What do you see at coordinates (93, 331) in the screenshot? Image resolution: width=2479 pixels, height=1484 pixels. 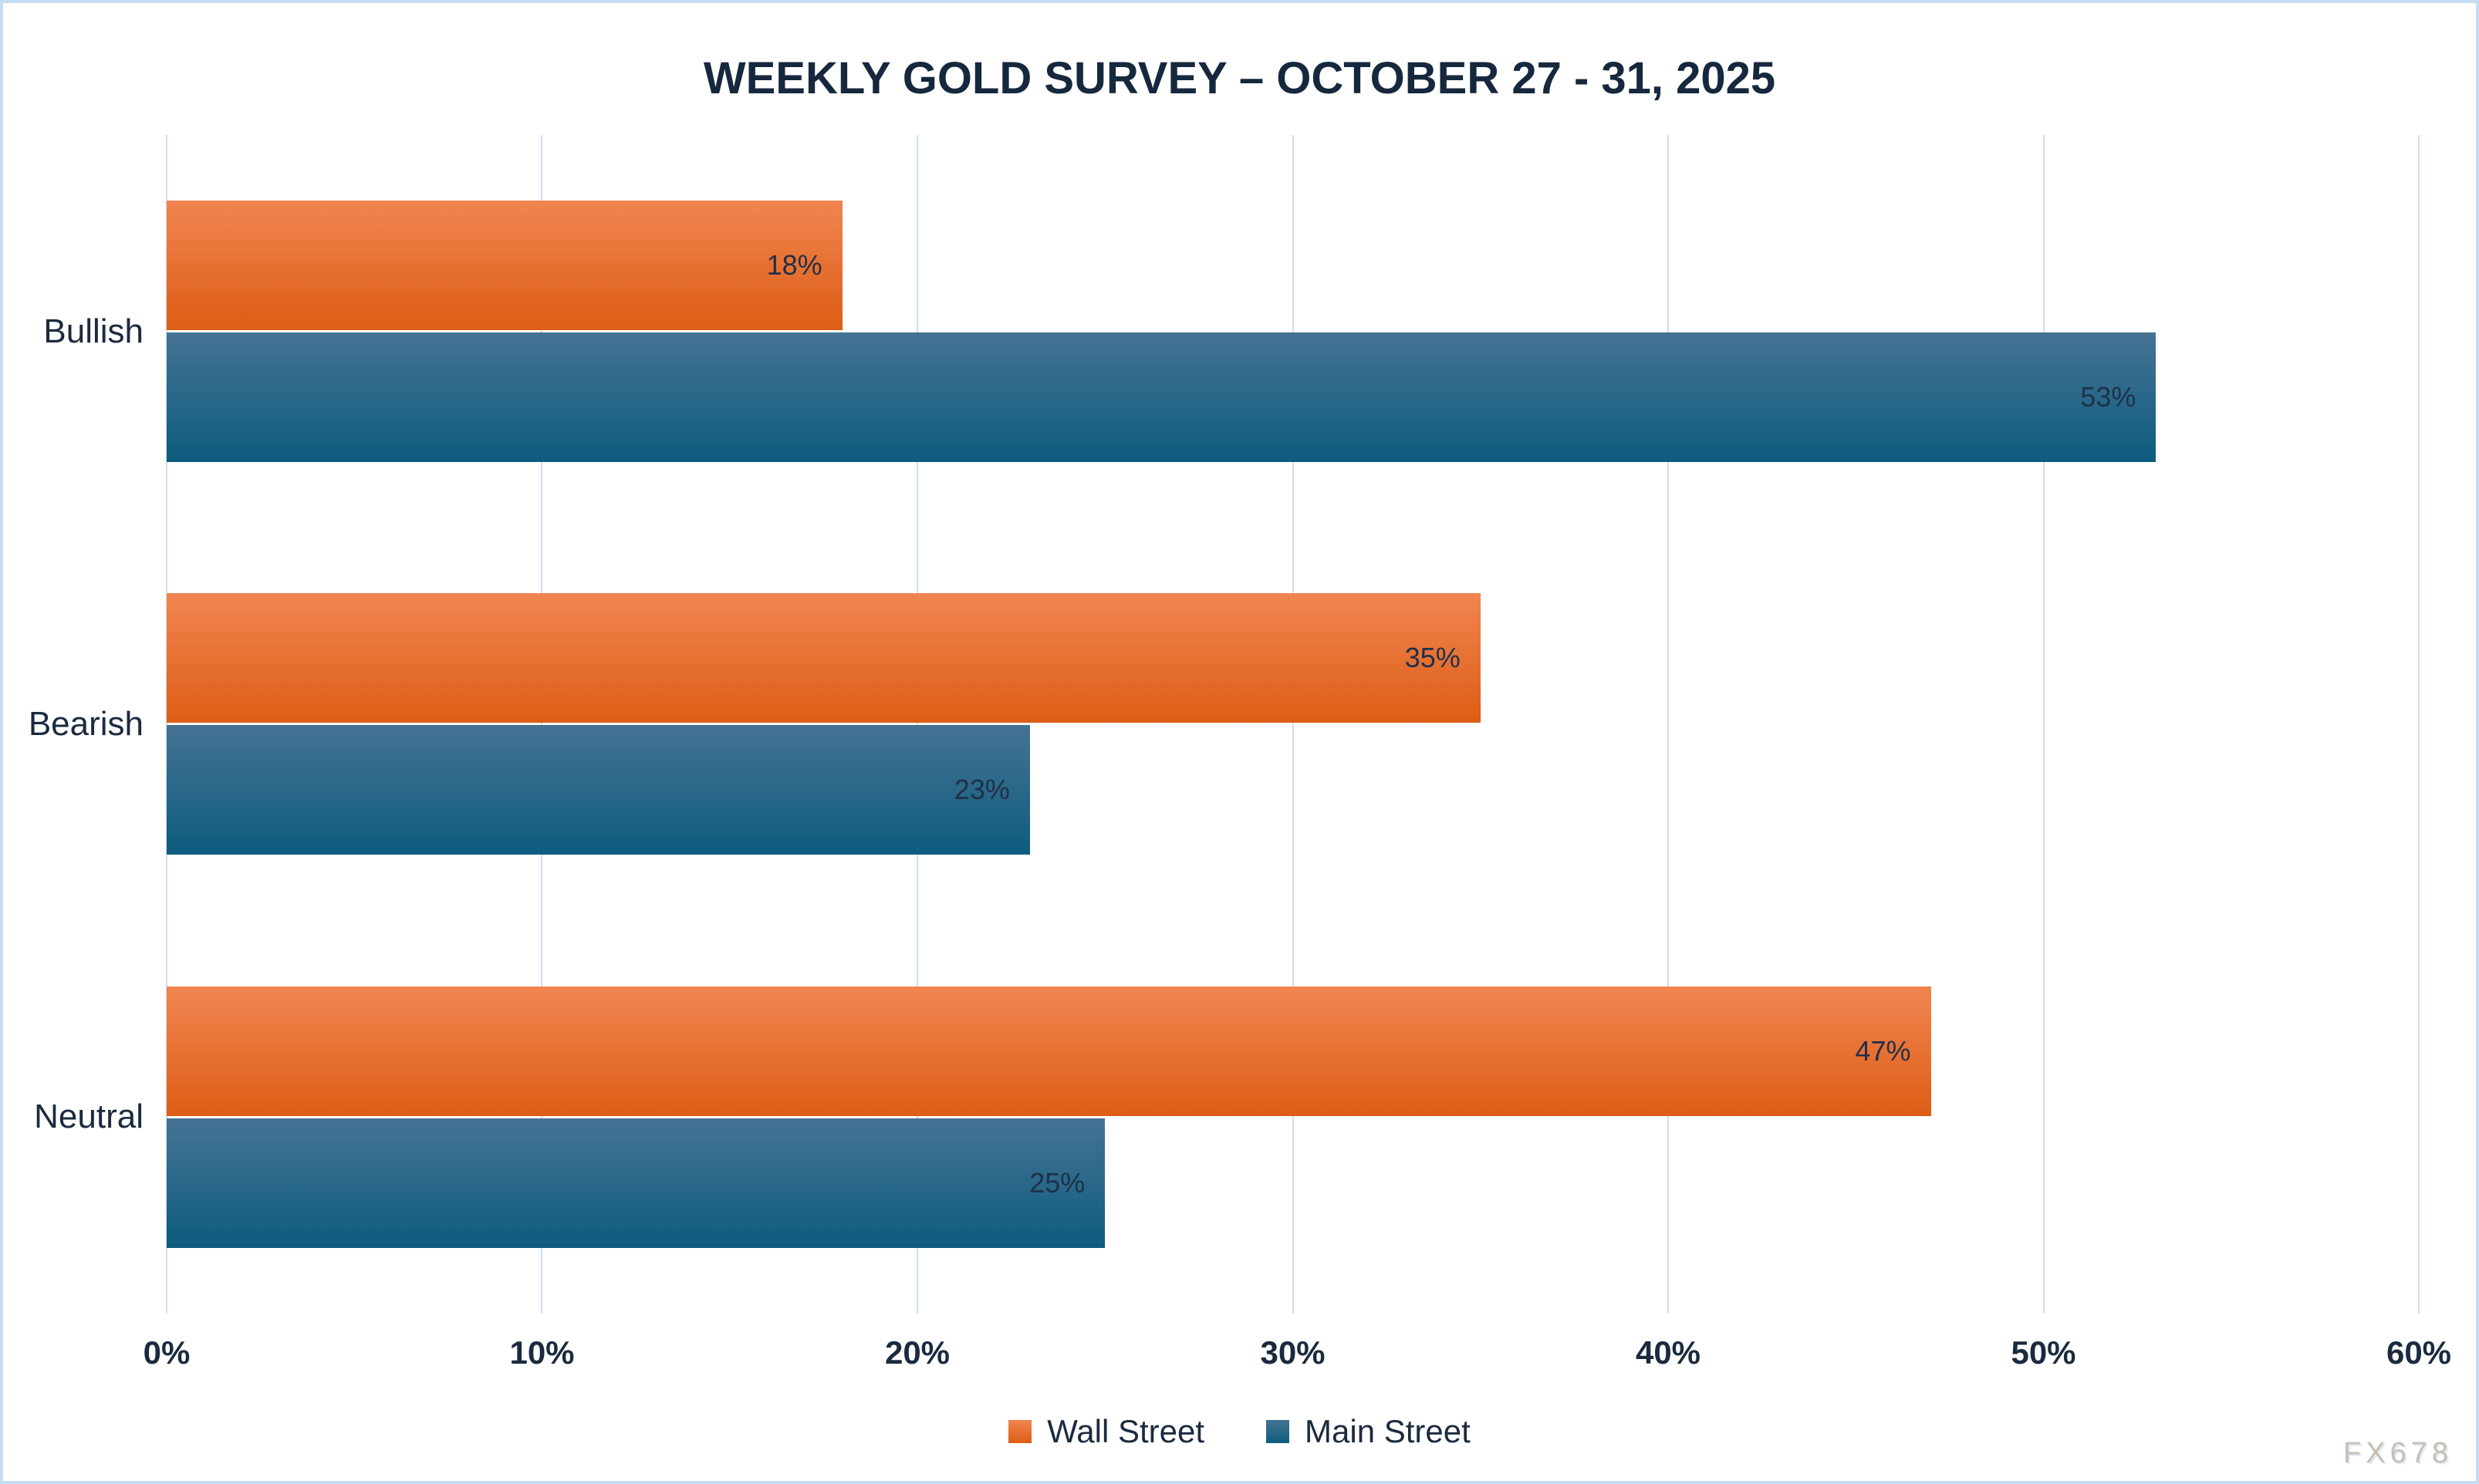 I see `category-label-bullish: Bullish` at bounding box center [93, 331].